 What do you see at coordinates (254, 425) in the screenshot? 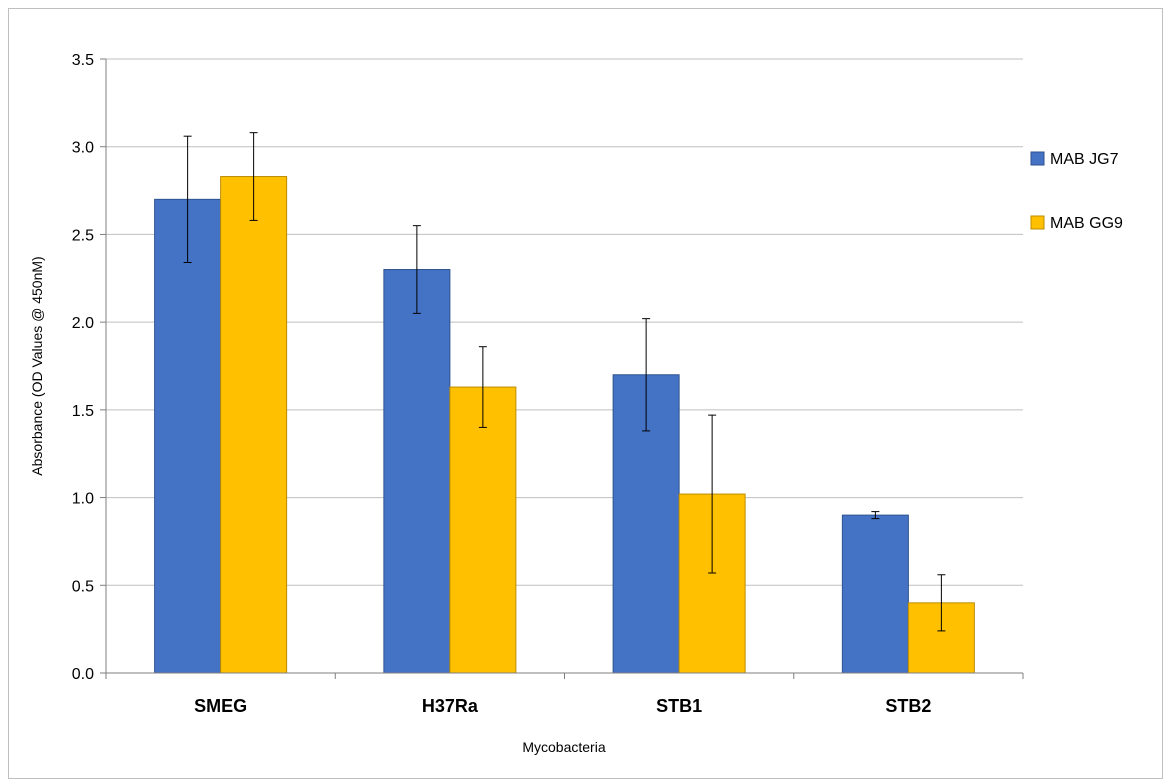
I see `bar-mab-gg9-smeg` at bounding box center [254, 425].